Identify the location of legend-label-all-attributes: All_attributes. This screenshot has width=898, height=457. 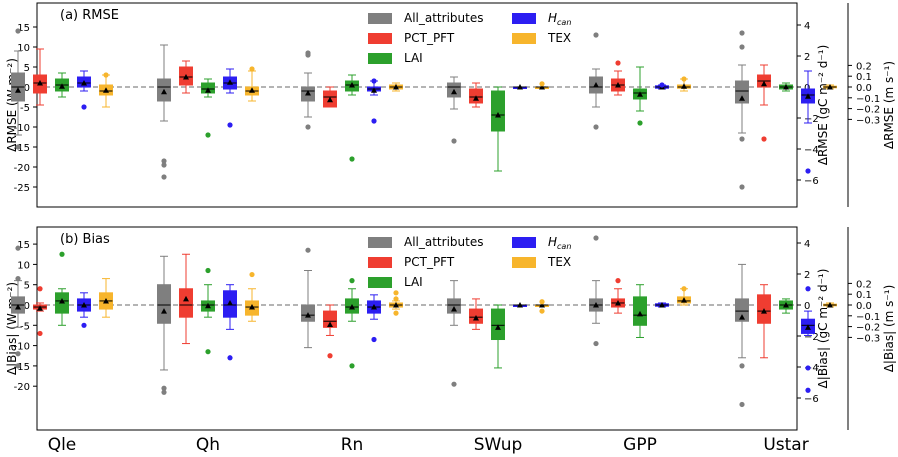
(443, 242).